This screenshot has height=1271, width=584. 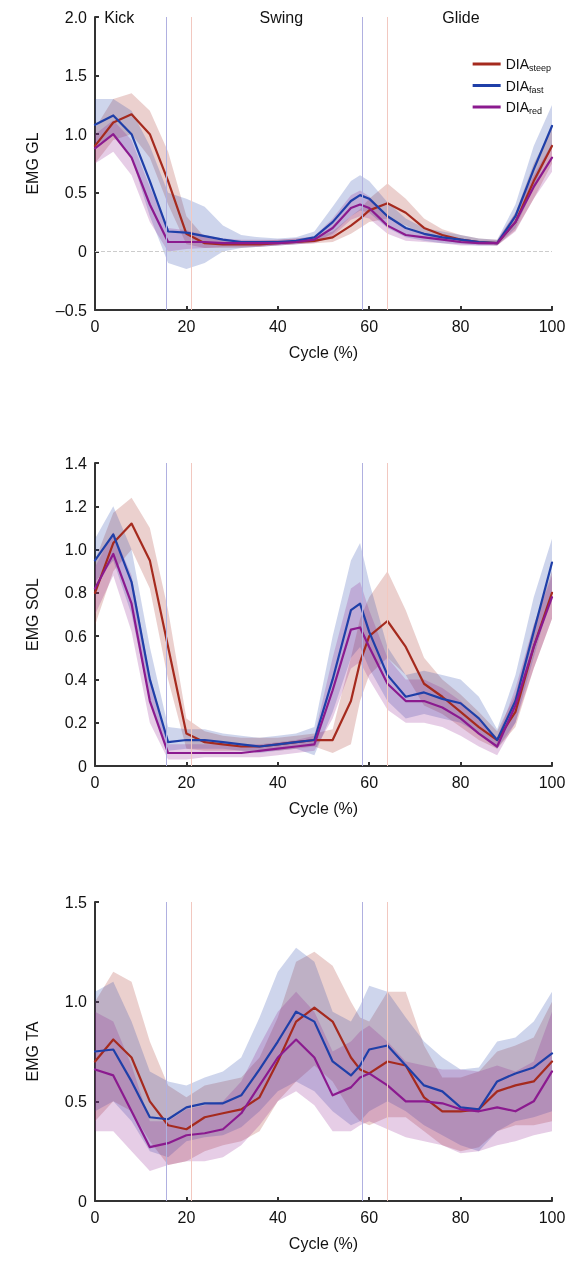 I want to click on y-axis-title: EMG GL, so click(x=32, y=163).